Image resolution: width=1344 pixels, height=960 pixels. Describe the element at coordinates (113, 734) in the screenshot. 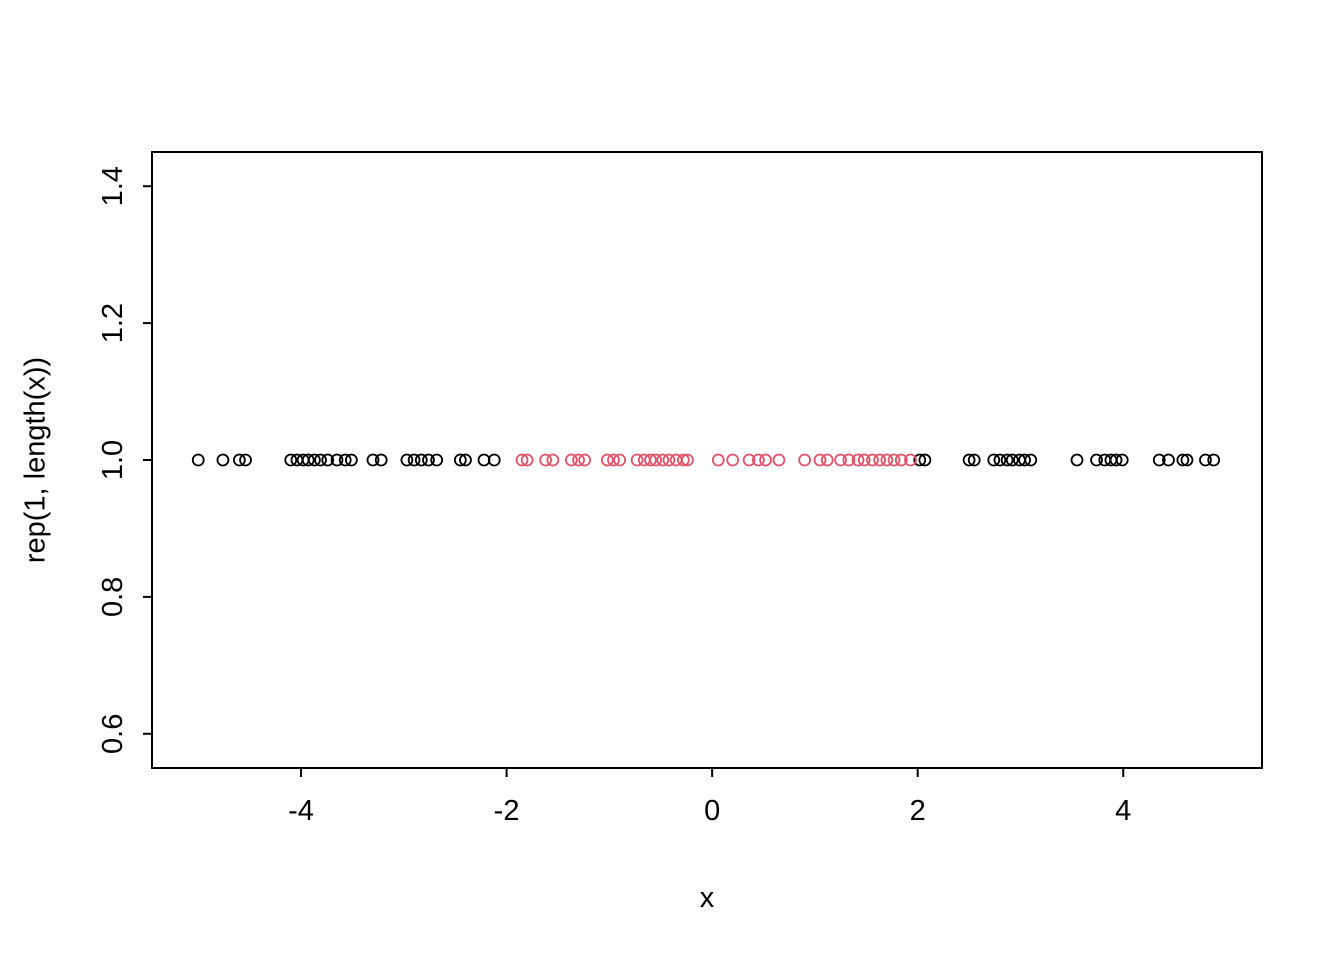

I see `y-tick-label: 0.6` at that location.